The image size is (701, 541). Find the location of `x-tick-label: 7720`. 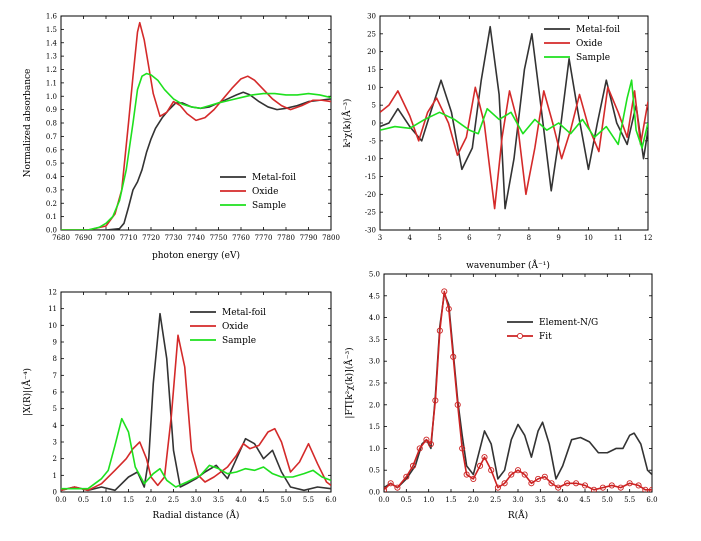

x-tick-label: 7720 is located at coordinates (151, 238).